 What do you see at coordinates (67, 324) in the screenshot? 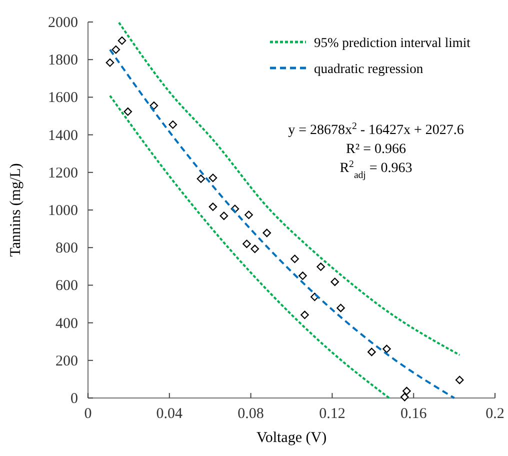
I see `y-tick-label: 400` at bounding box center [67, 324].